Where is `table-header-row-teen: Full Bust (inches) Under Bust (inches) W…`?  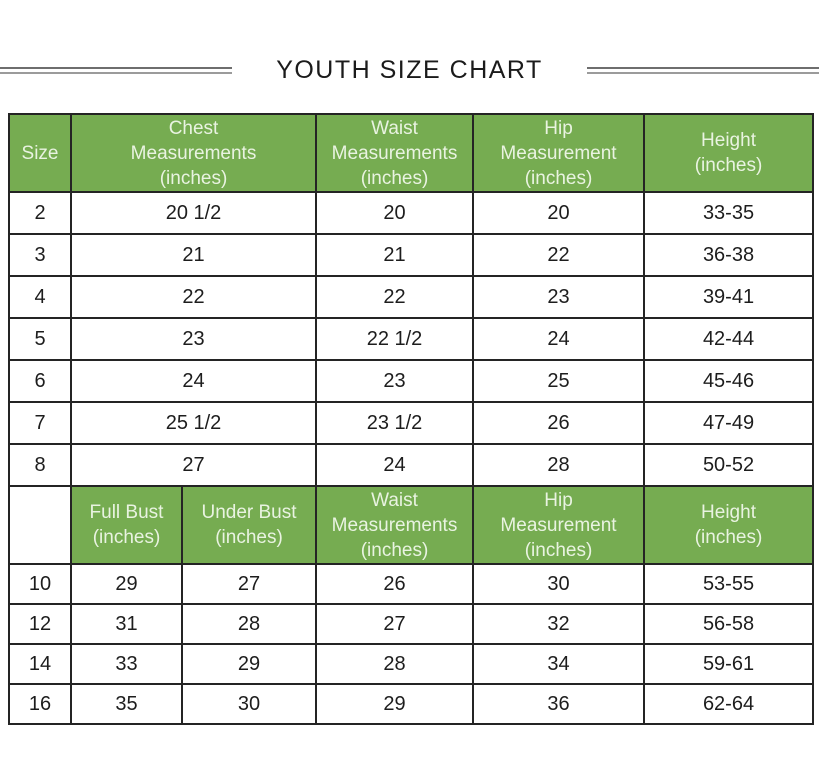 table-header-row-teen: Full Bust (inches) Under Bust (inches) W… is located at coordinates (411, 525).